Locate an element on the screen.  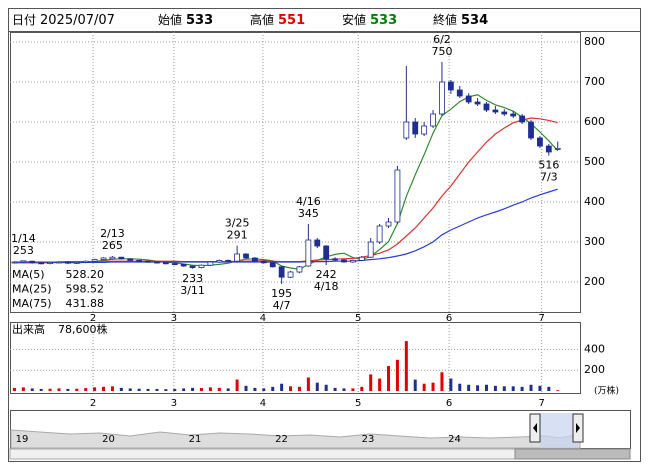
annotation-price: 195 is located at coordinates (281, 293).